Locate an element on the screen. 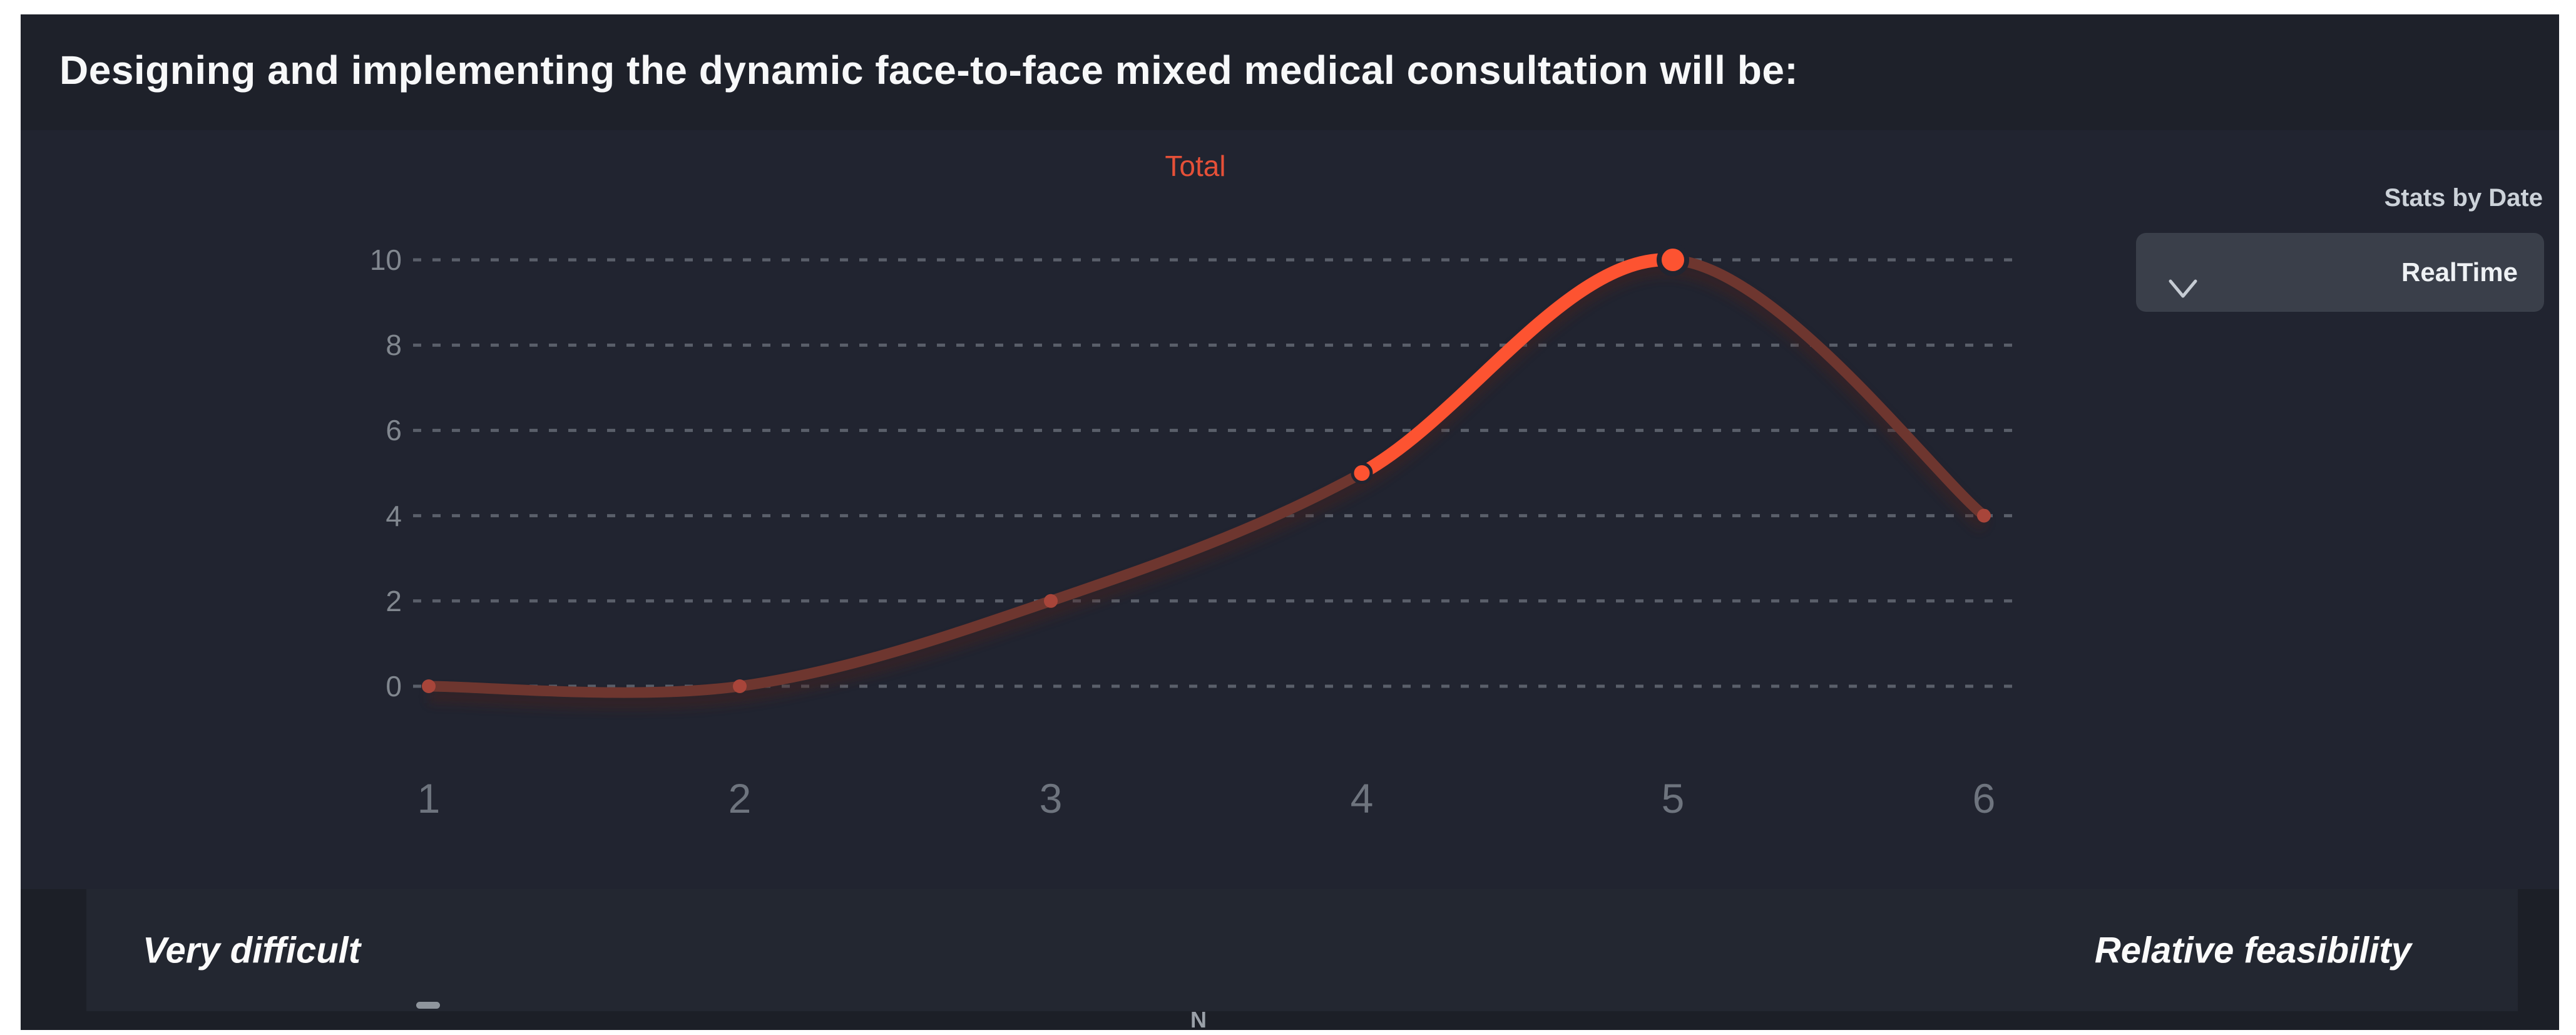  x-tick-label: 6 is located at coordinates (1984, 798).